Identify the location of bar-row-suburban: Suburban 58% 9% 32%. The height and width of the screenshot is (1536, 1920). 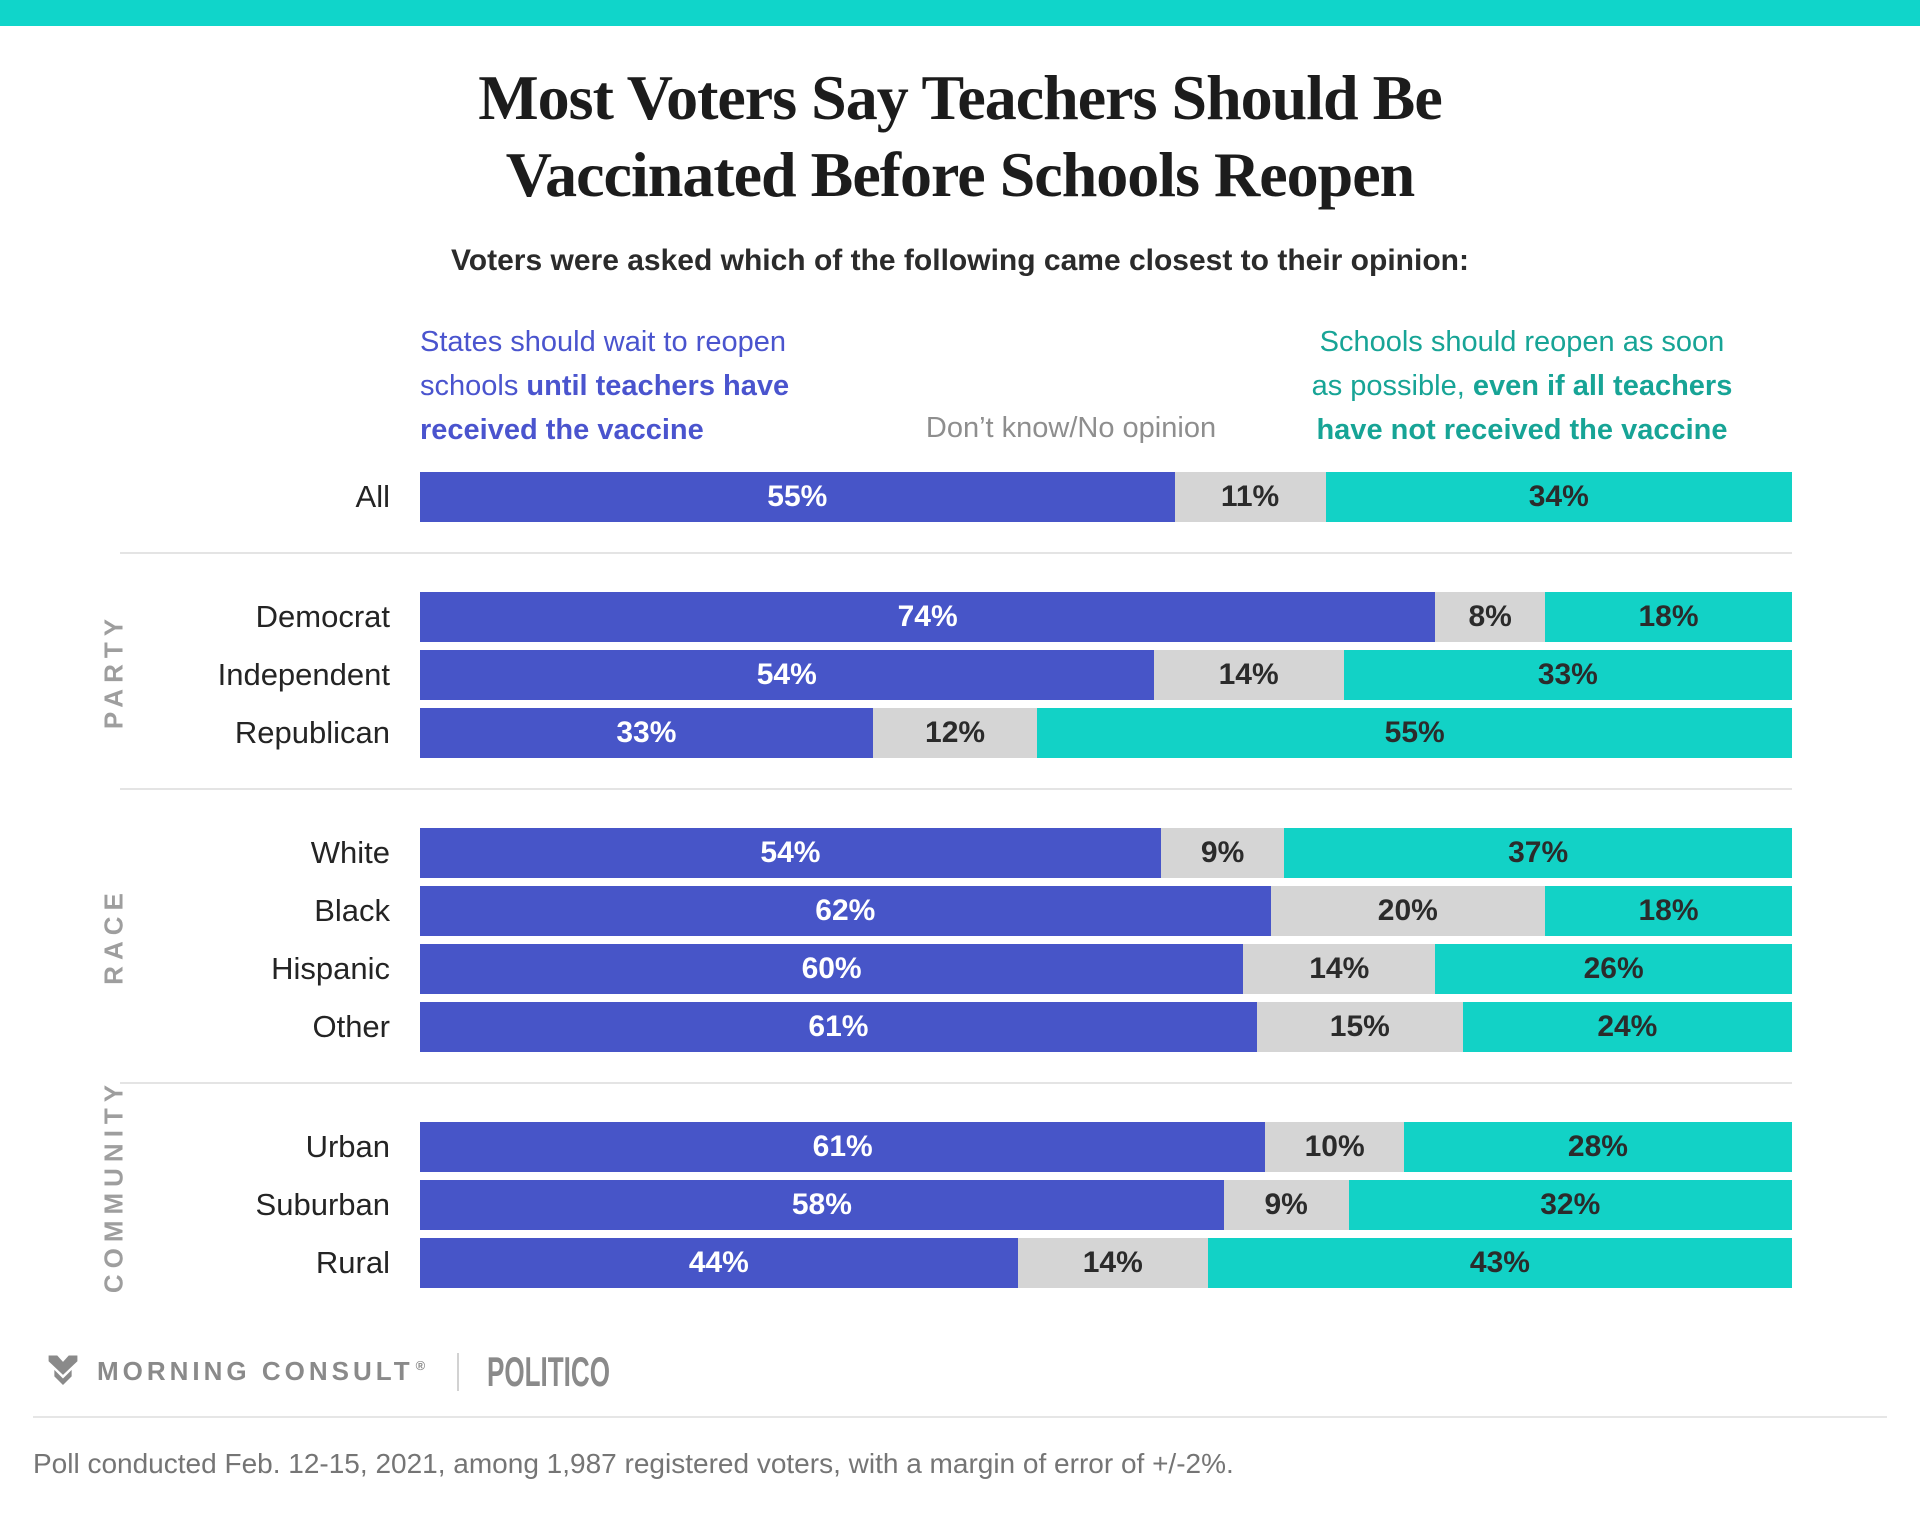
(956, 1204).